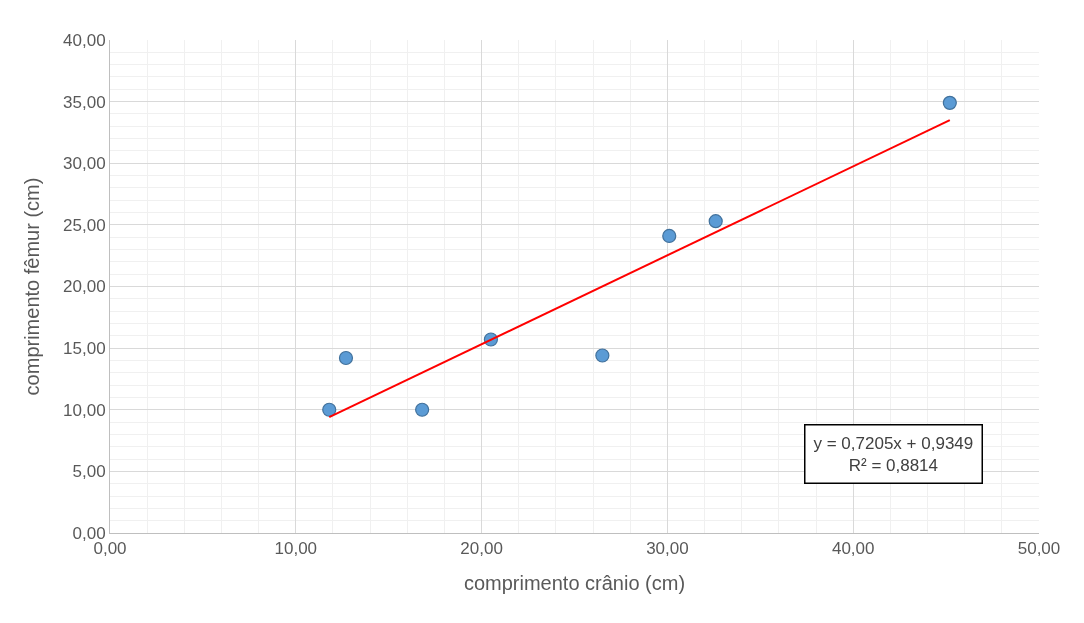 The height and width of the screenshot is (623, 1084). I want to click on y-tick-label: 5,00, so click(89, 472).